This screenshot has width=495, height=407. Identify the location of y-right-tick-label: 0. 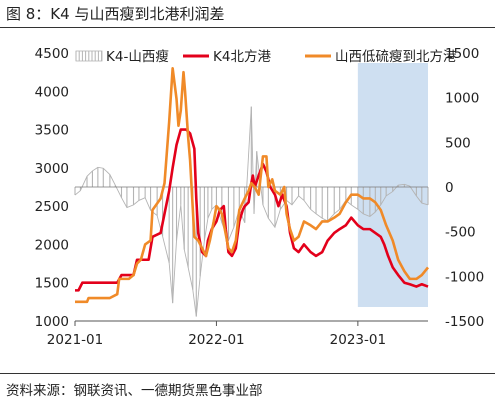
(449, 188).